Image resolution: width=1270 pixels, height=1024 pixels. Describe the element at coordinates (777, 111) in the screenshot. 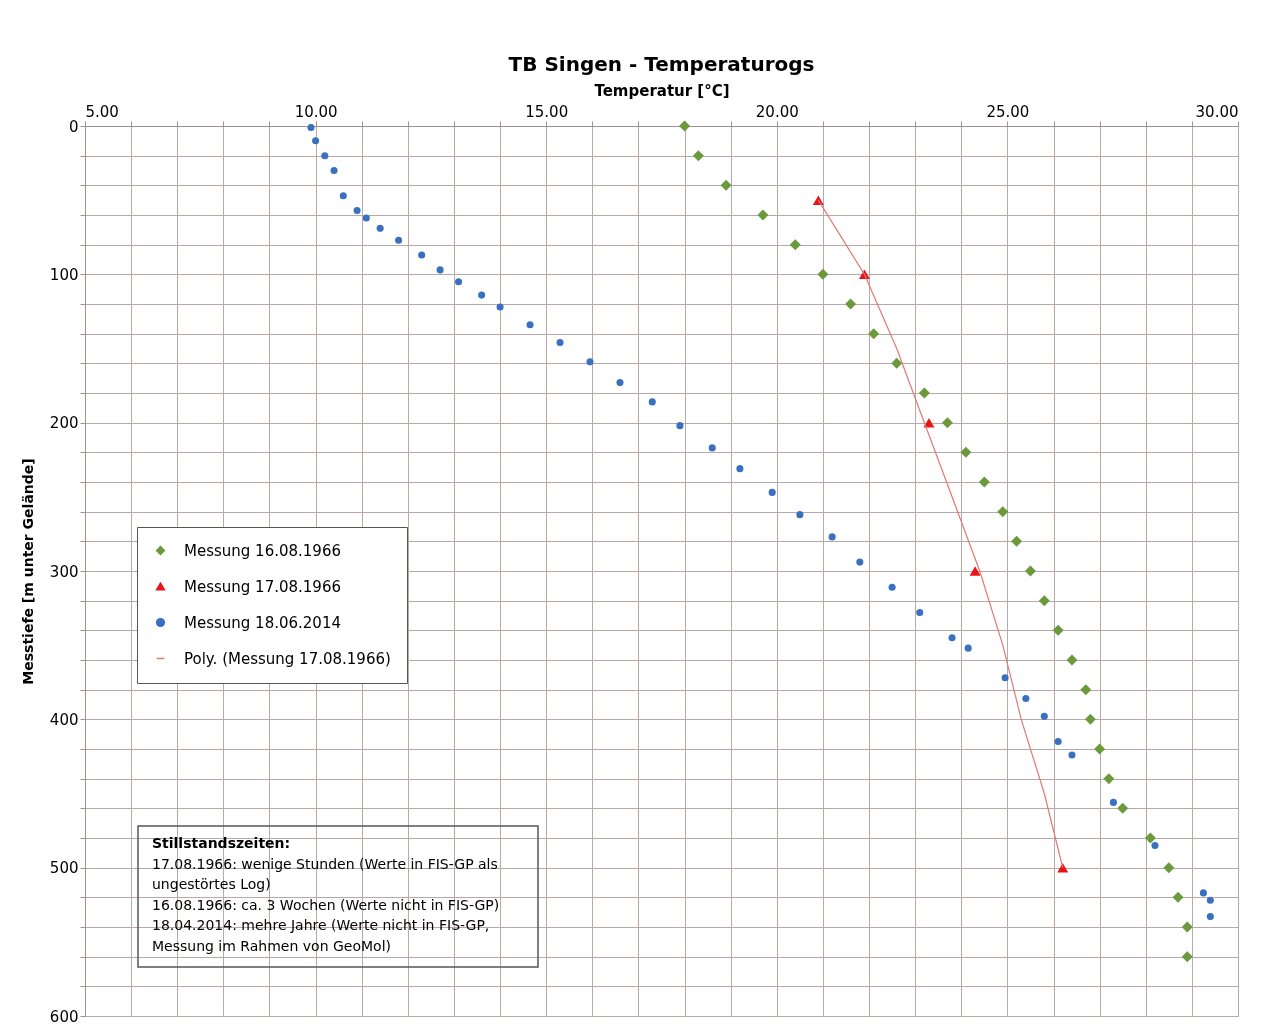

I see `x-tick-label: 20.00` at that location.